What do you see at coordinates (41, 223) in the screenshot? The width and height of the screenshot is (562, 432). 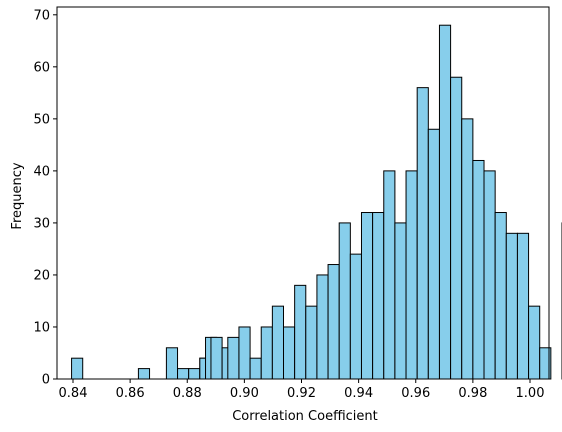 I see `y-tick-label: 30` at bounding box center [41, 223].